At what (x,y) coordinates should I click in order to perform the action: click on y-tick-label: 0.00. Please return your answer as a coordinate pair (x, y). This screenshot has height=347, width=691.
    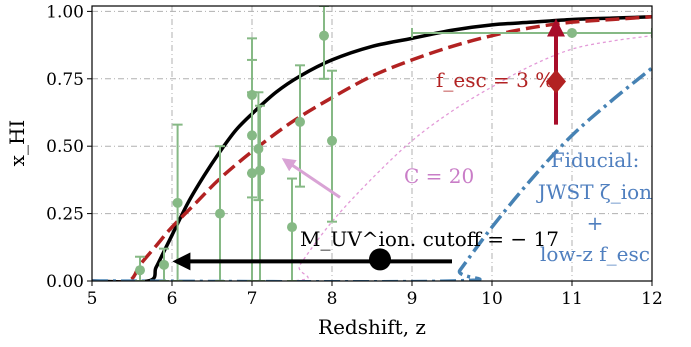
    Looking at the image, I should click on (65, 282).